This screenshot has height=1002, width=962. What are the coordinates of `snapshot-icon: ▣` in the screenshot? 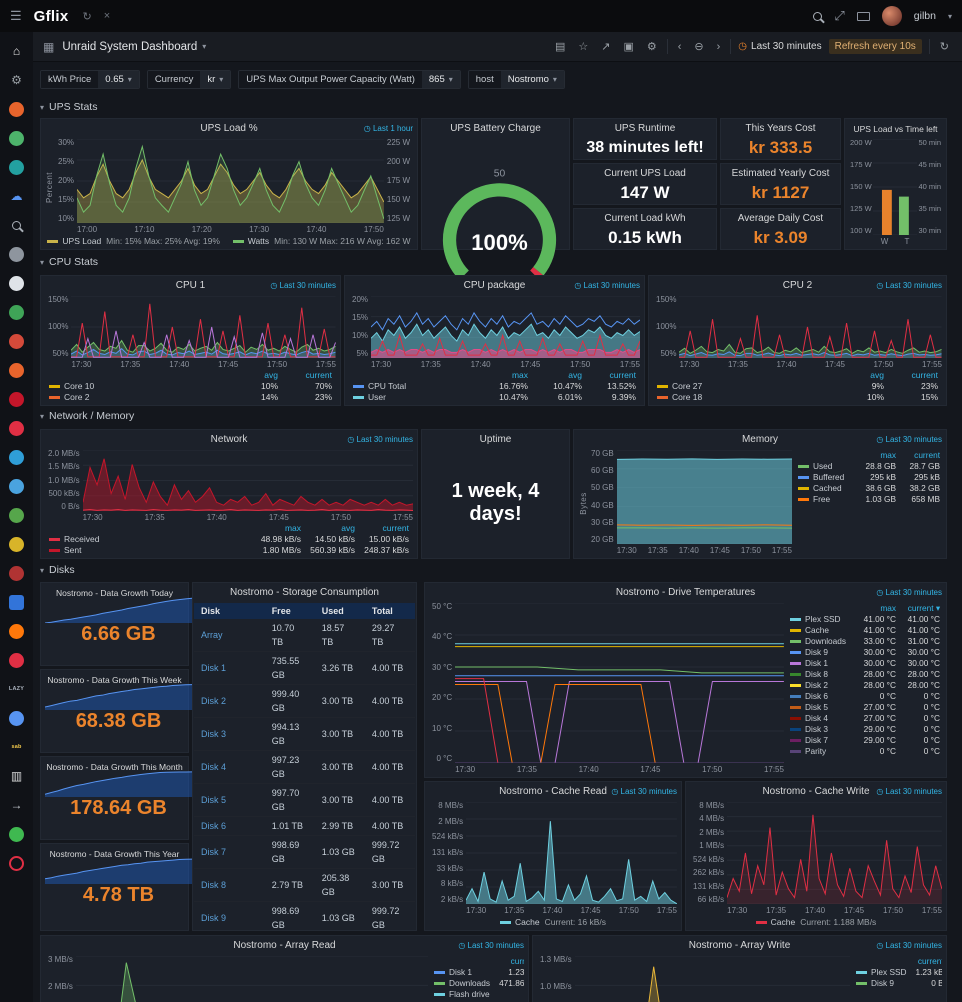 It's located at (628, 47).